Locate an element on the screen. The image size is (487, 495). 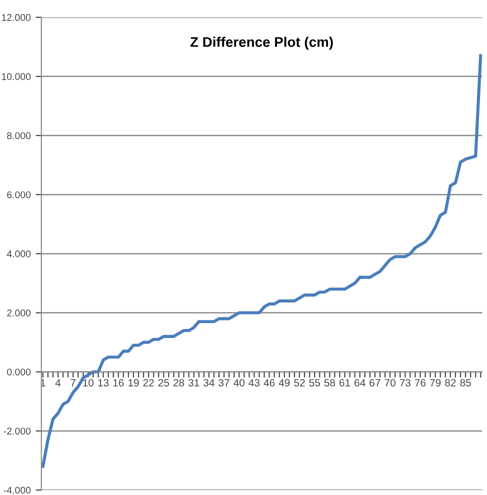
x-tick-label: 34 is located at coordinates (209, 382).